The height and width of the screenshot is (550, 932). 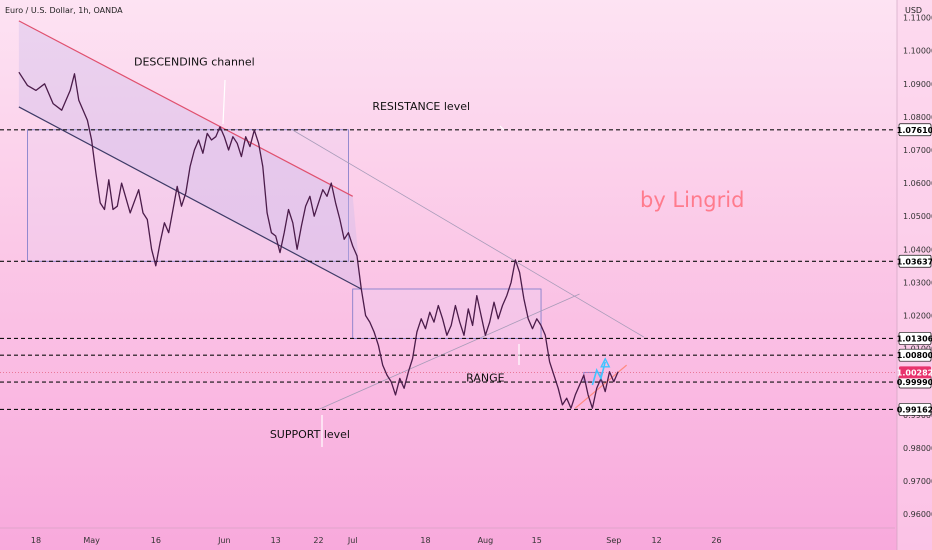 I want to click on y-tick-label: 1.11000, so click(x=917, y=18).